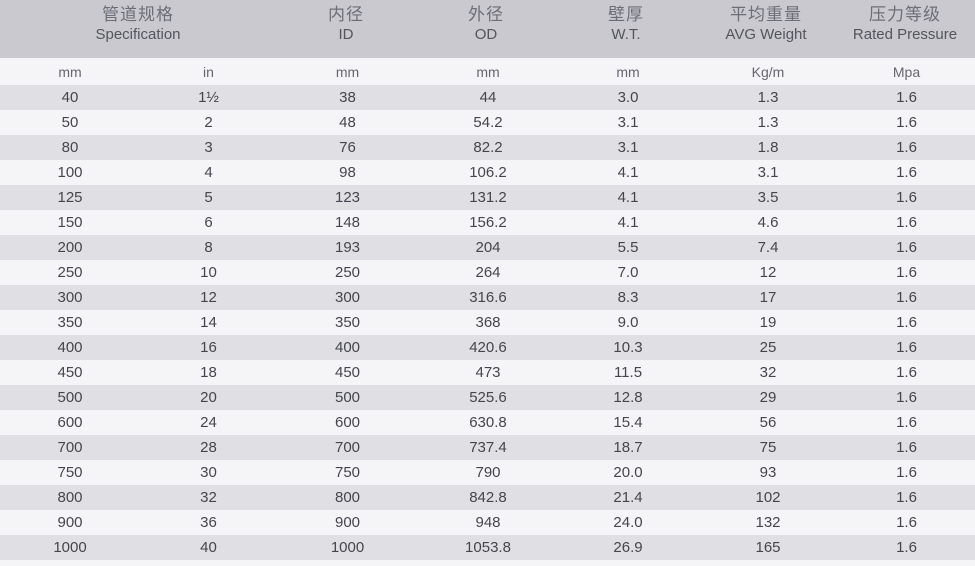  Describe the element at coordinates (628, 372) in the screenshot. I see `wall-thickness-cell: 11.5` at that location.